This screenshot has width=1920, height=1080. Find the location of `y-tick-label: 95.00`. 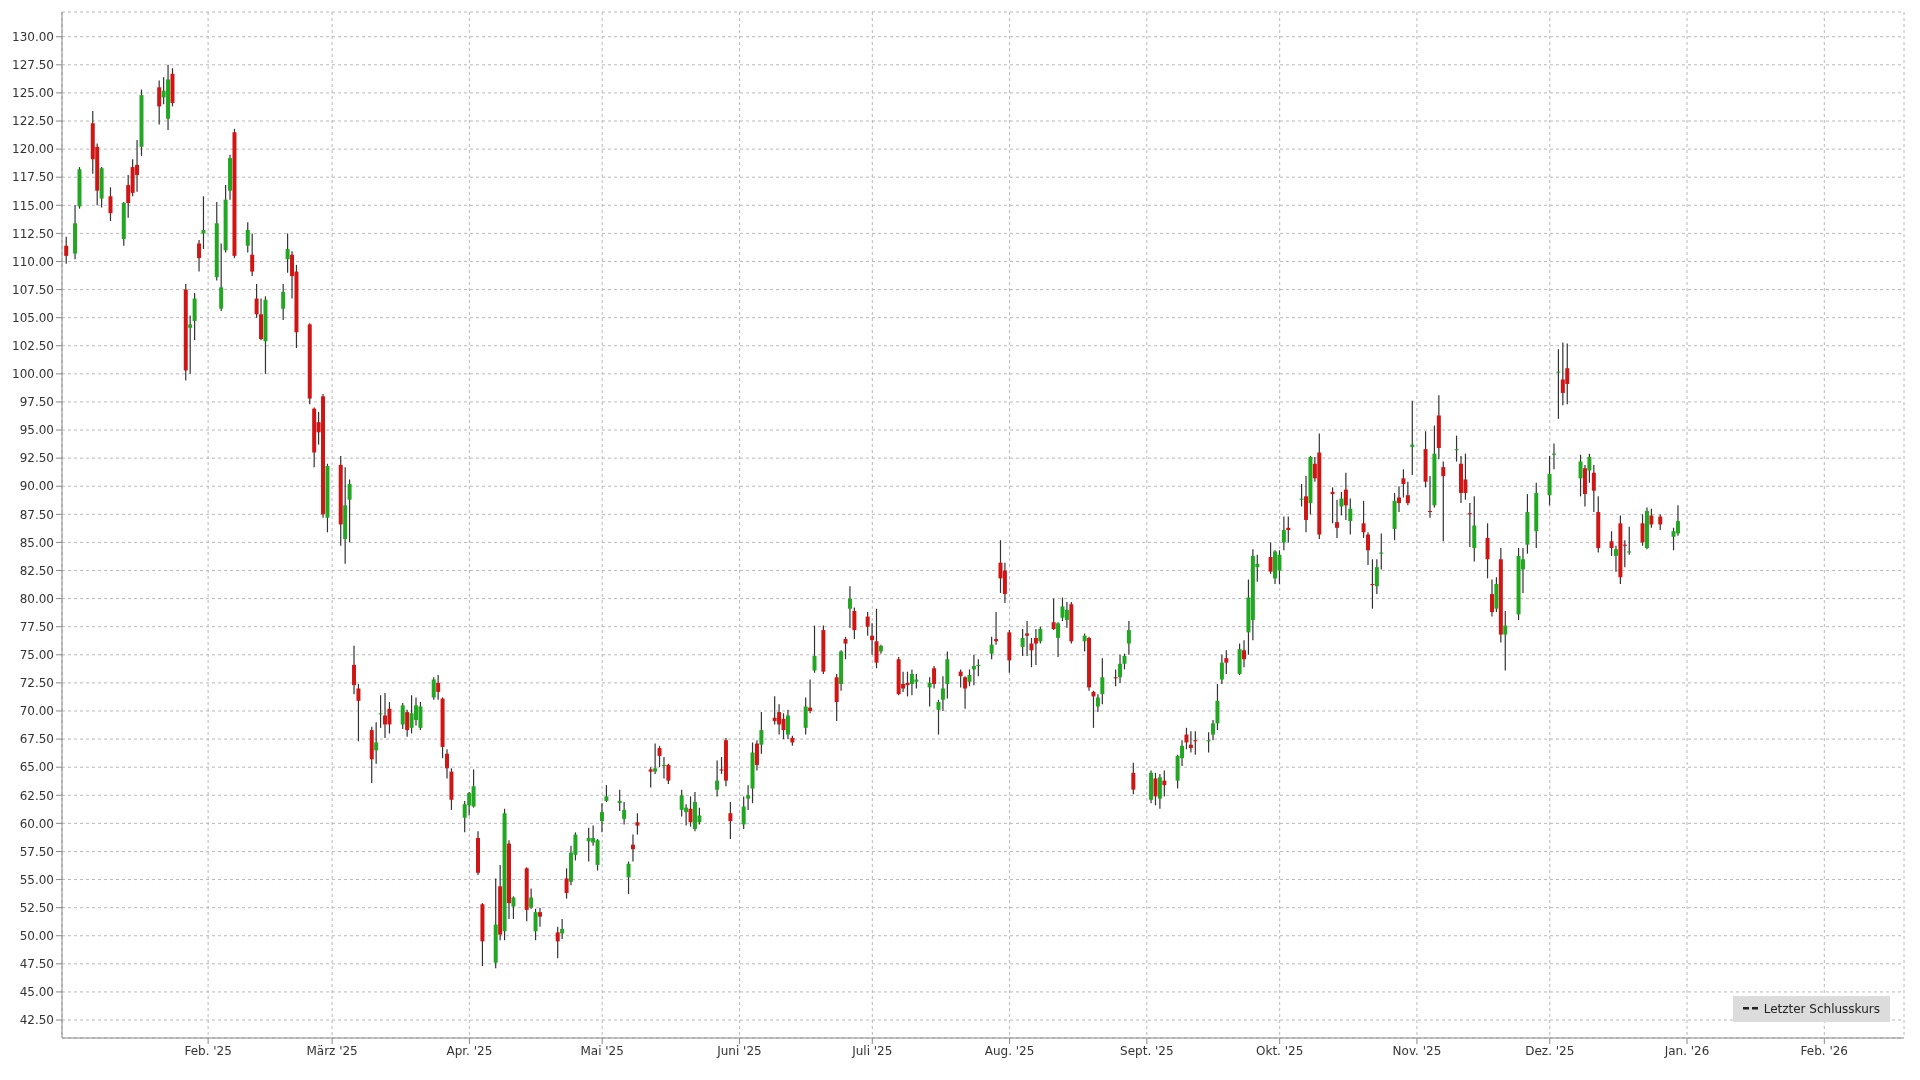

y-tick-label: 95.00 is located at coordinates (36, 430).